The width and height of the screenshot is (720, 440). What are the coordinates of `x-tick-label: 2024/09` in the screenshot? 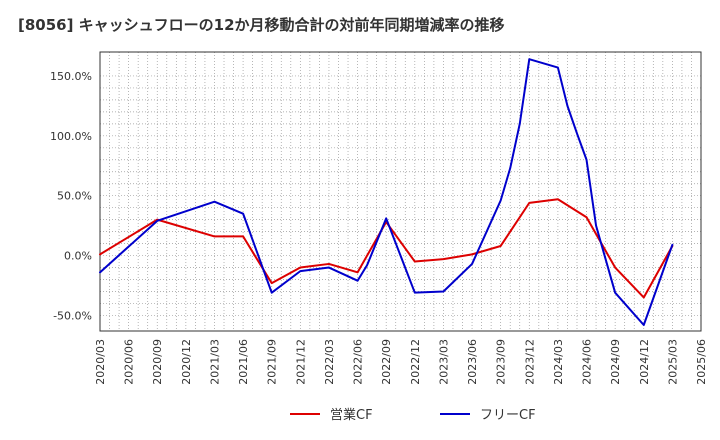 It's located at (615, 362).